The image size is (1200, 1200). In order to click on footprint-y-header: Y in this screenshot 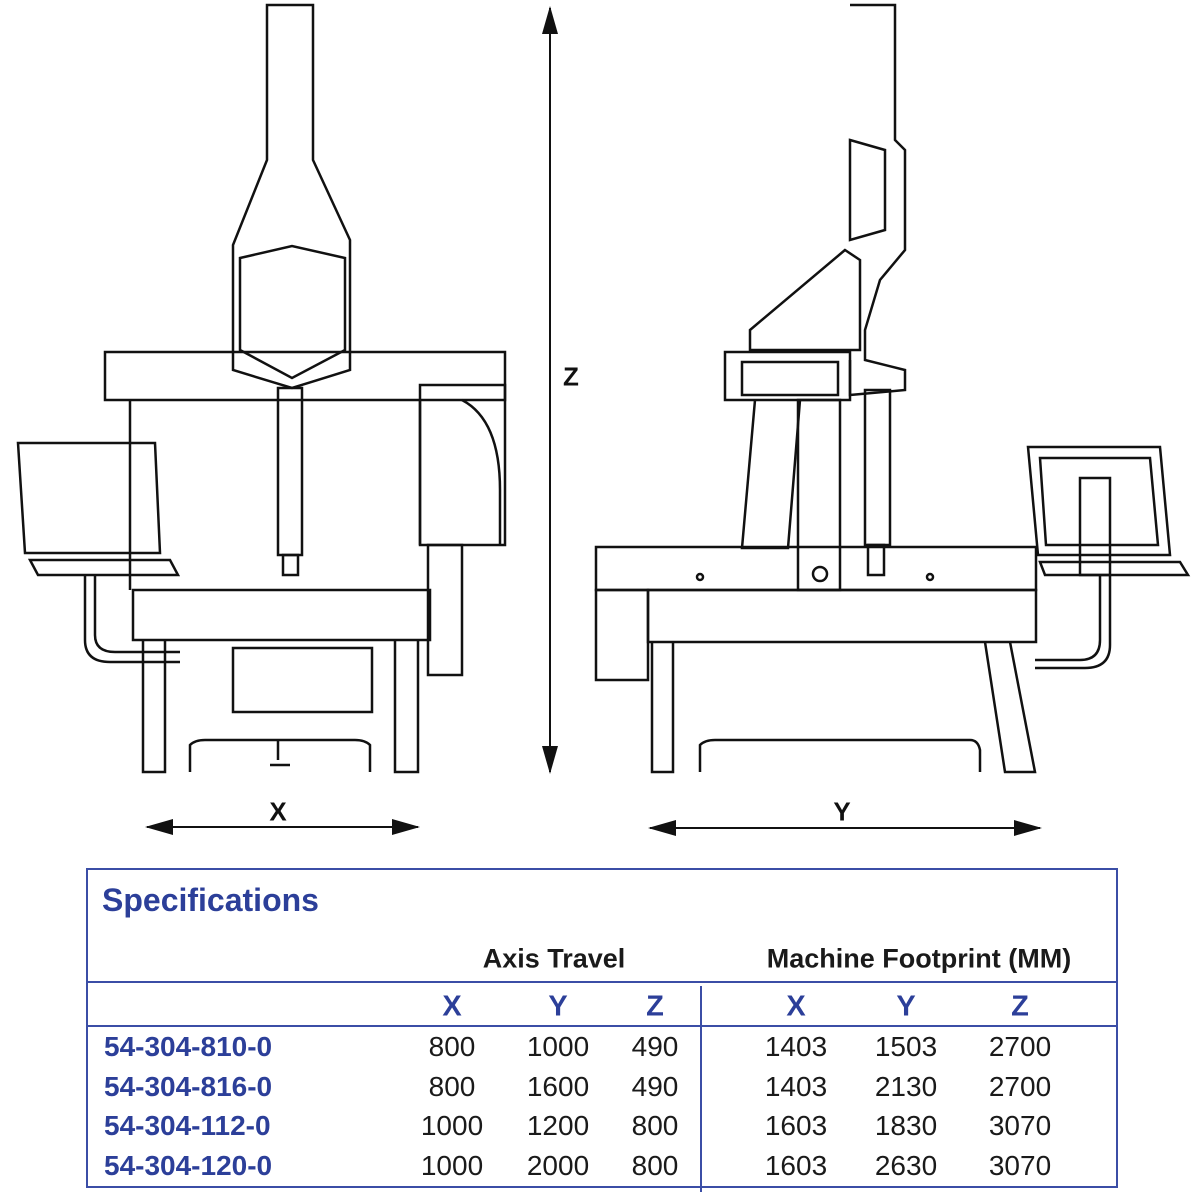, I will do `click(906, 1006)`.